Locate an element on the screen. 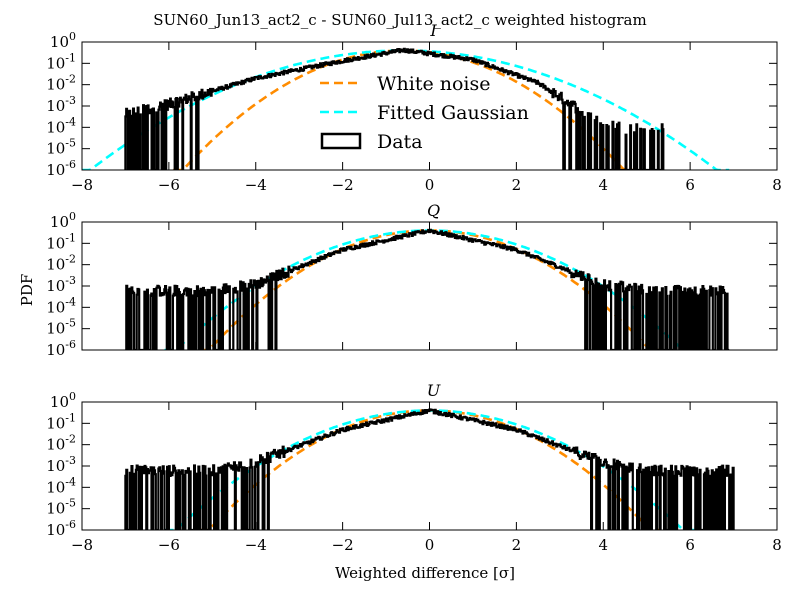 The image size is (800, 600). legend: White noise Fitted Gaussian Data is located at coordinates (424, 113).